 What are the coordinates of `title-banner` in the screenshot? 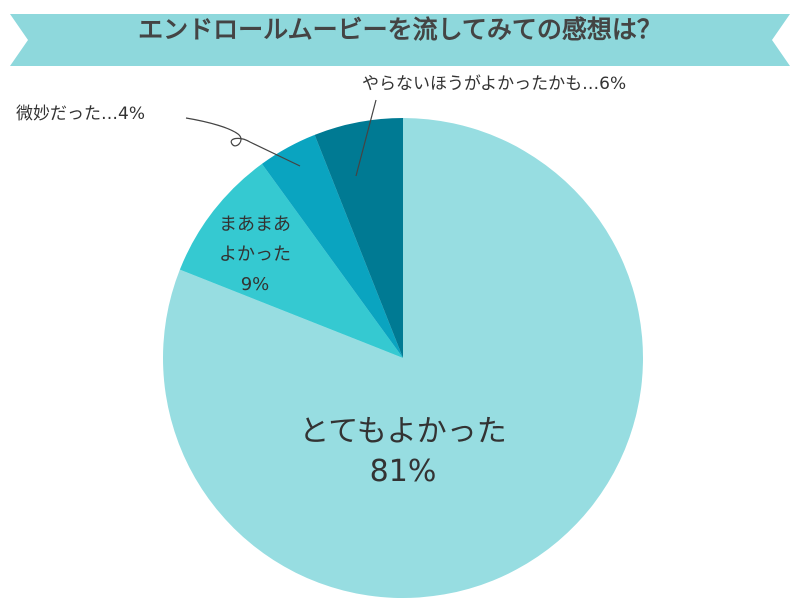 It's located at (400, 40).